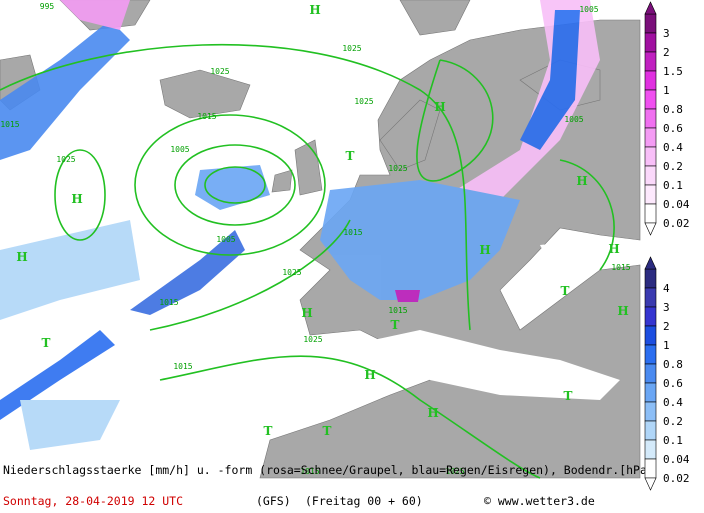 Image resolution: width=704 pixels, height=513 pixels. What do you see at coordinates (539, 501) in the screenshot?
I see `caption-source: © www.wetter3.de` at bounding box center [539, 501].